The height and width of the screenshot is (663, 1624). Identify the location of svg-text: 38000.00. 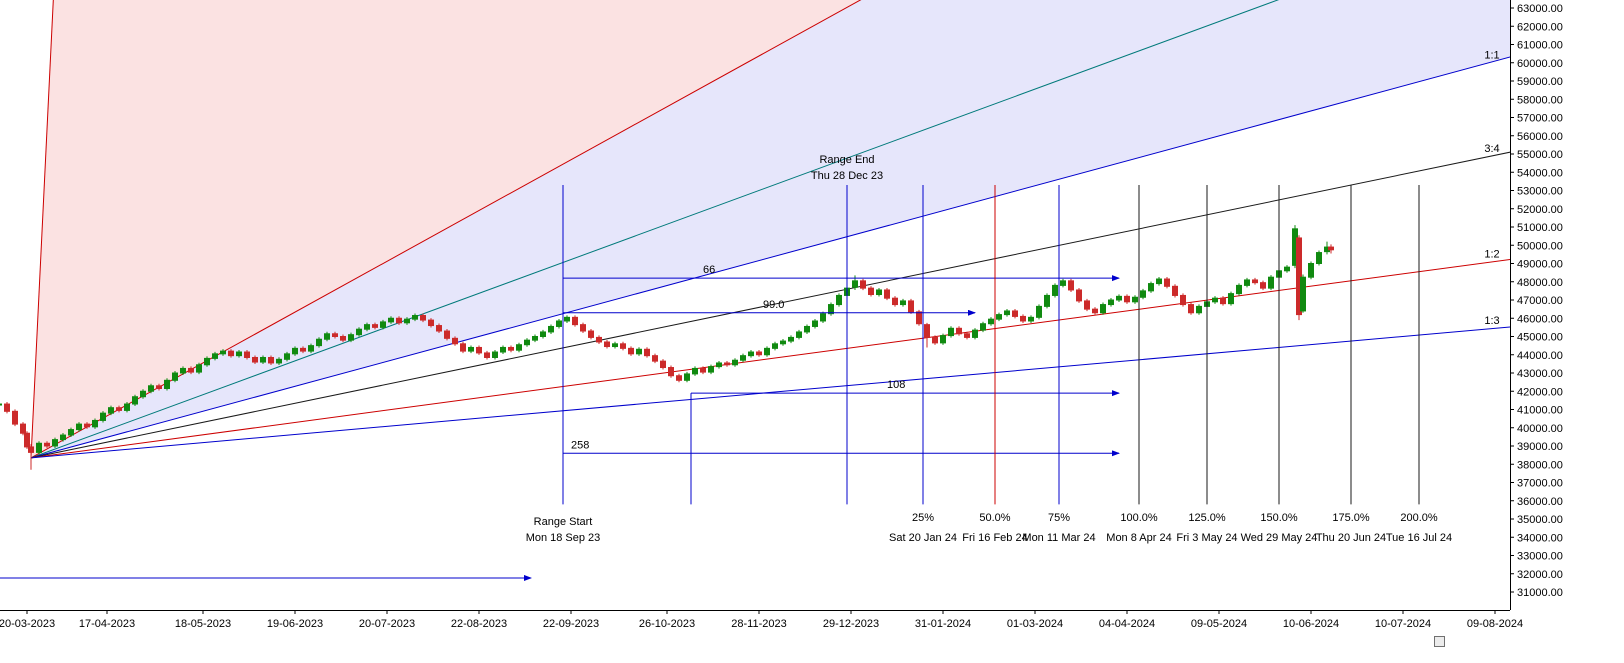
(1540, 465).